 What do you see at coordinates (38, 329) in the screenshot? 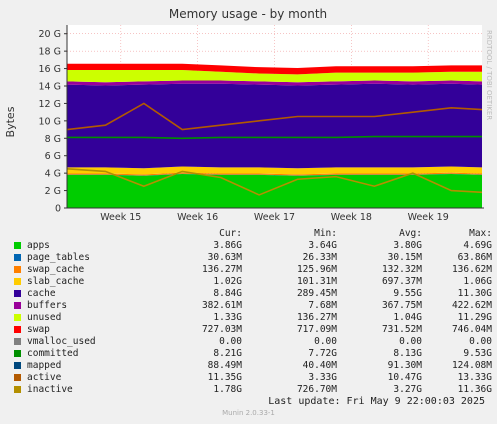
I see `legend-series-name: swap` at bounding box center [38, 329].